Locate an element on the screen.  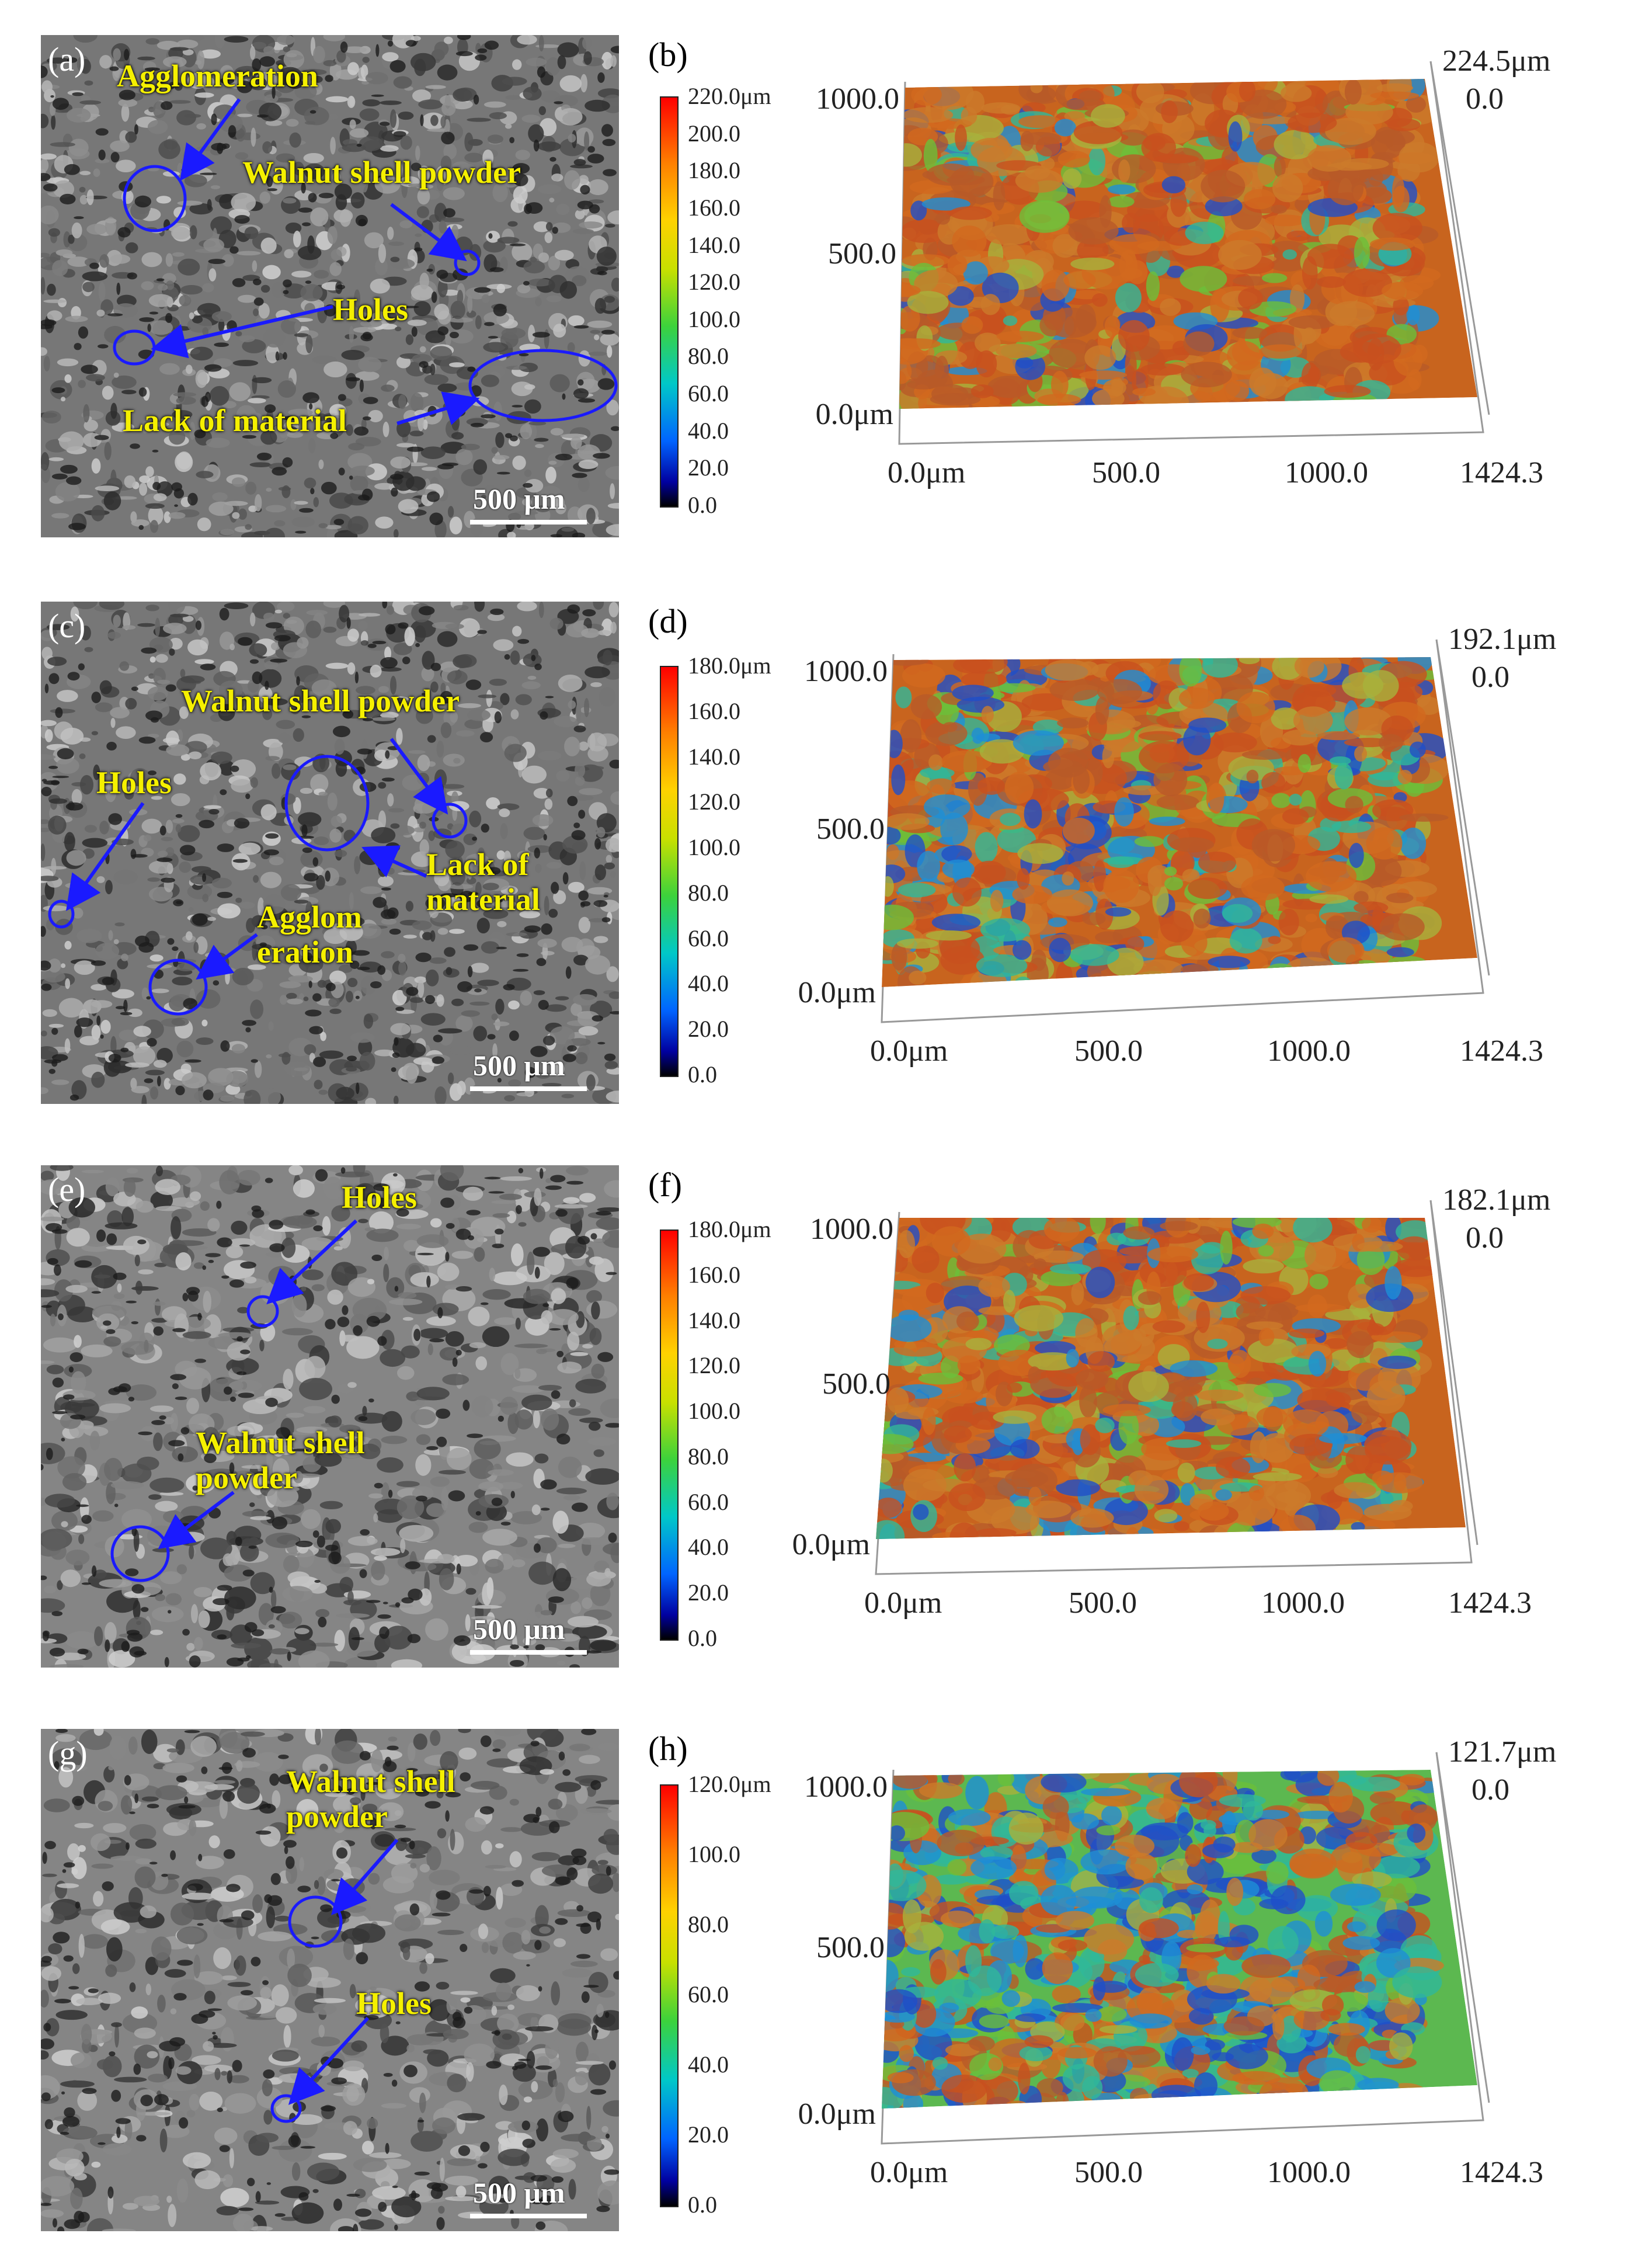
colorbar-tick: 120.0 is located at coordinates (714, 802).